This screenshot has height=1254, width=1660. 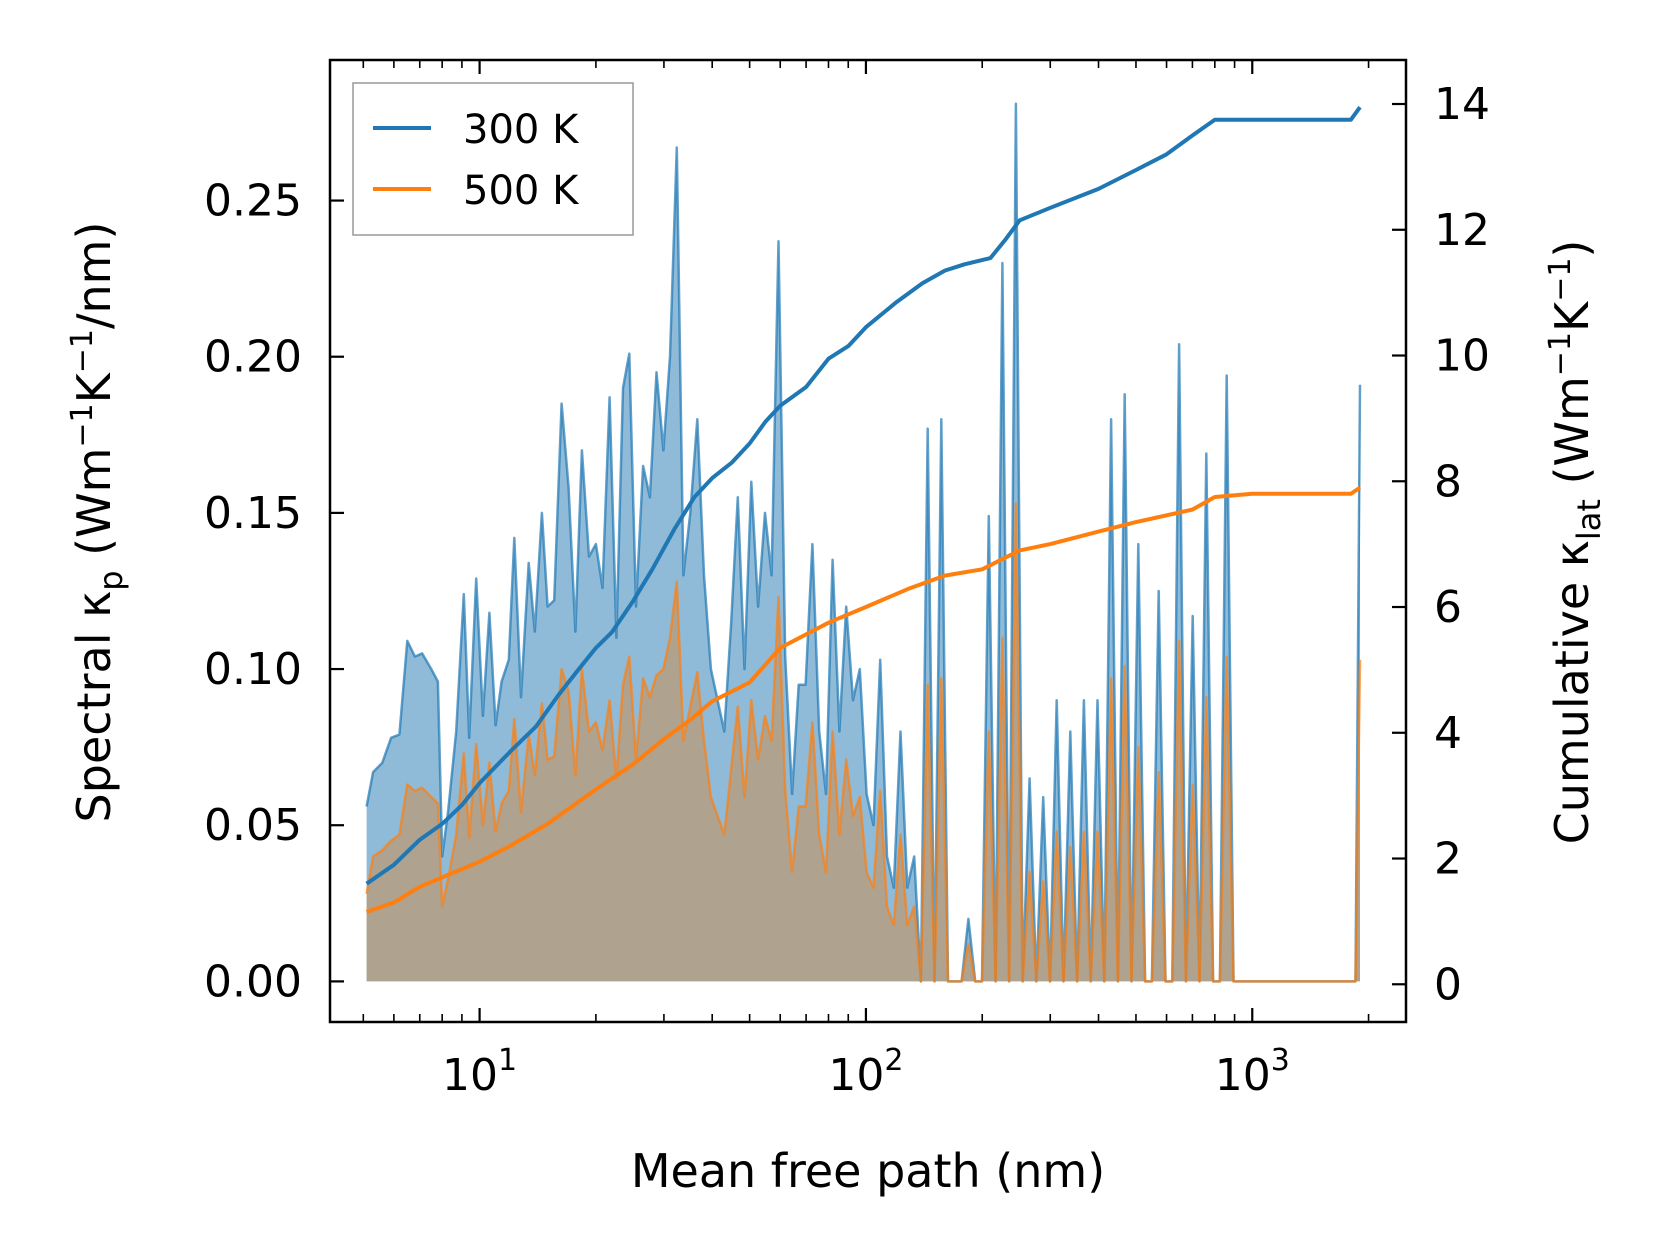 What do you see at coordinates (253, 981) in the screenshot?
I see `y-left-tick-label: 0.00` at bounding box center [253, 981].